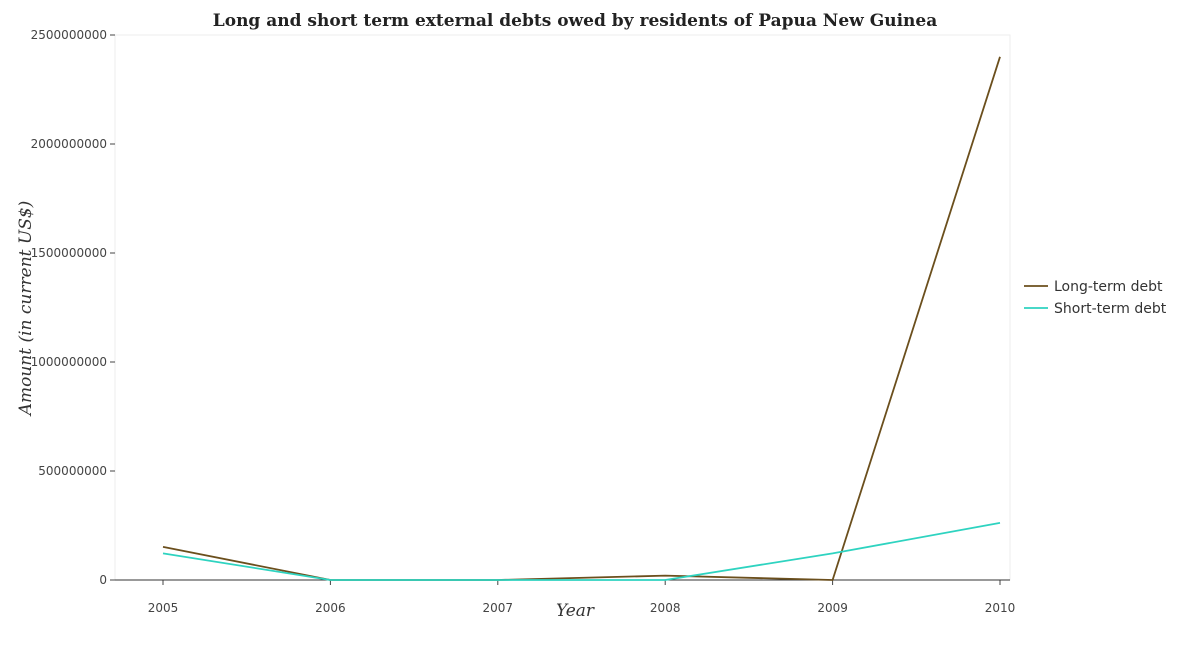 The width and height of the screenshot is (1191, 654). What do you see at coordinates (69, 144) in the screenshot?
I see `y-tick-label: 2000000000` at bounding box center [69, 144].